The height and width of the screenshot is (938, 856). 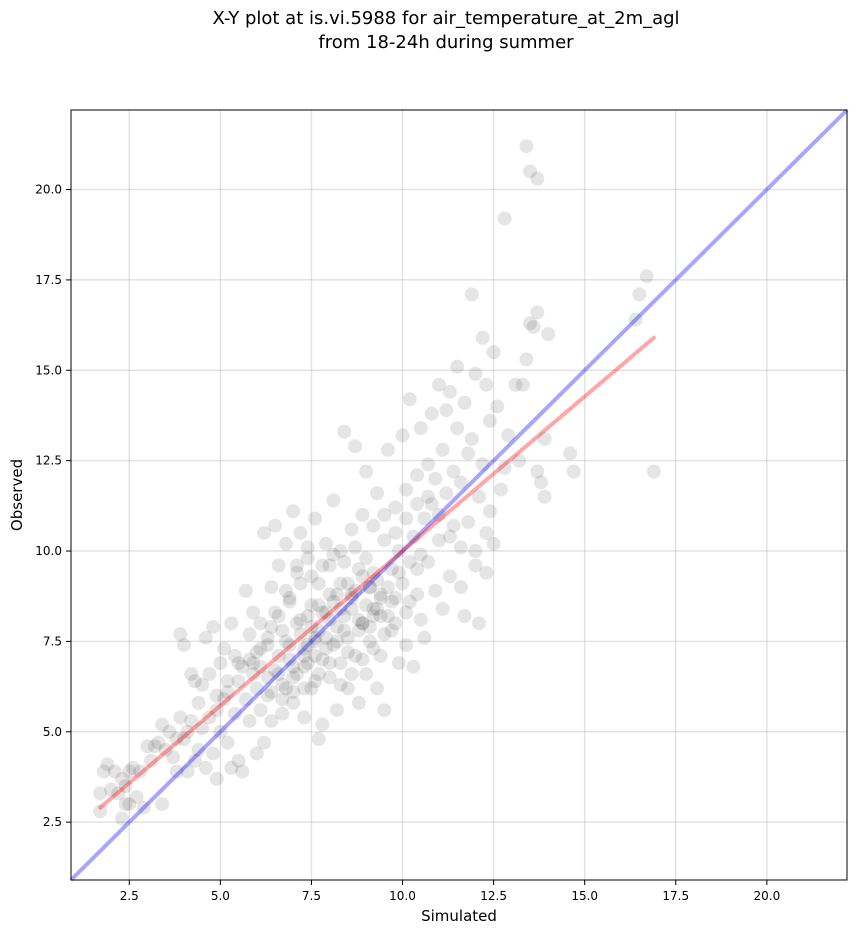 What do you see at coordinates (48, 370) in the screenshot?
I see `y-tick-label: 15.0` at bounding box center [48, 370].